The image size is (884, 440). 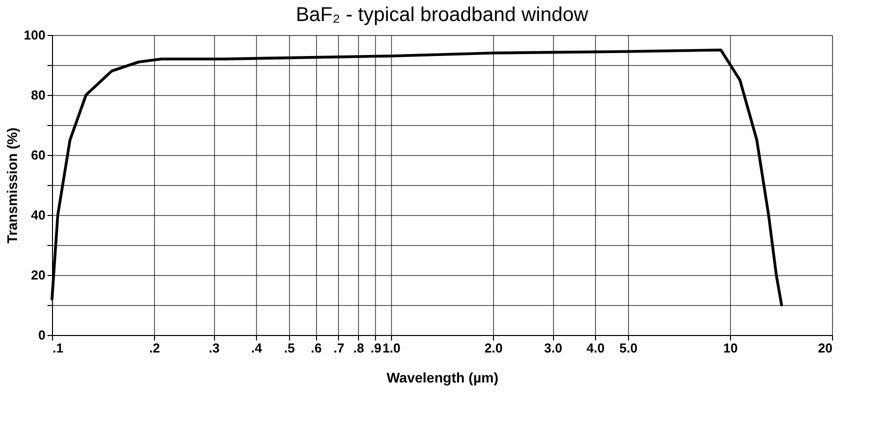 What do you see at coordinates (38, 275) in the screenshot?
I see `y-tick-label: 20` at bounding box center [38, 275].